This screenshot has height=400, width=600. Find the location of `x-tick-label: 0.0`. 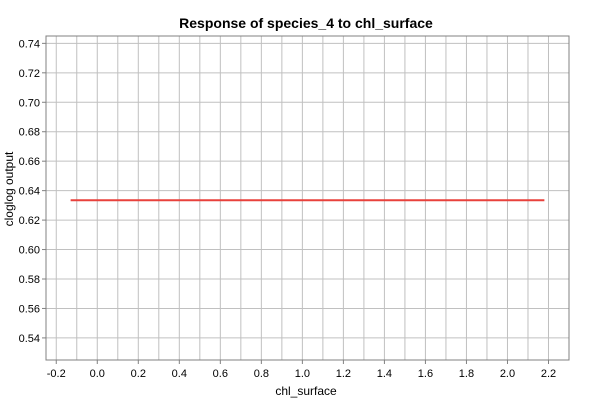

x-tick-label: 0.0 is located at coordinates (97, 374).